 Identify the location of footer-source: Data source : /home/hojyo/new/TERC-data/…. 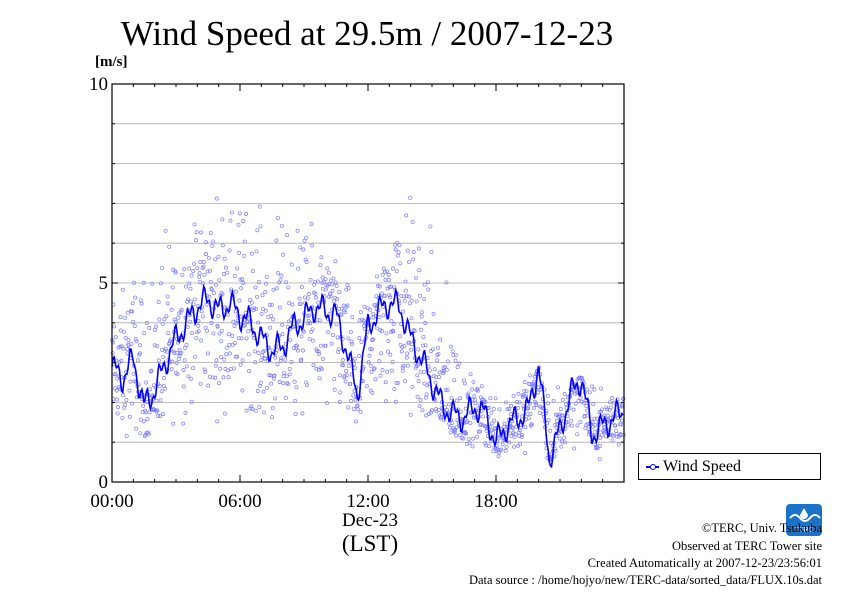
(645, 580).